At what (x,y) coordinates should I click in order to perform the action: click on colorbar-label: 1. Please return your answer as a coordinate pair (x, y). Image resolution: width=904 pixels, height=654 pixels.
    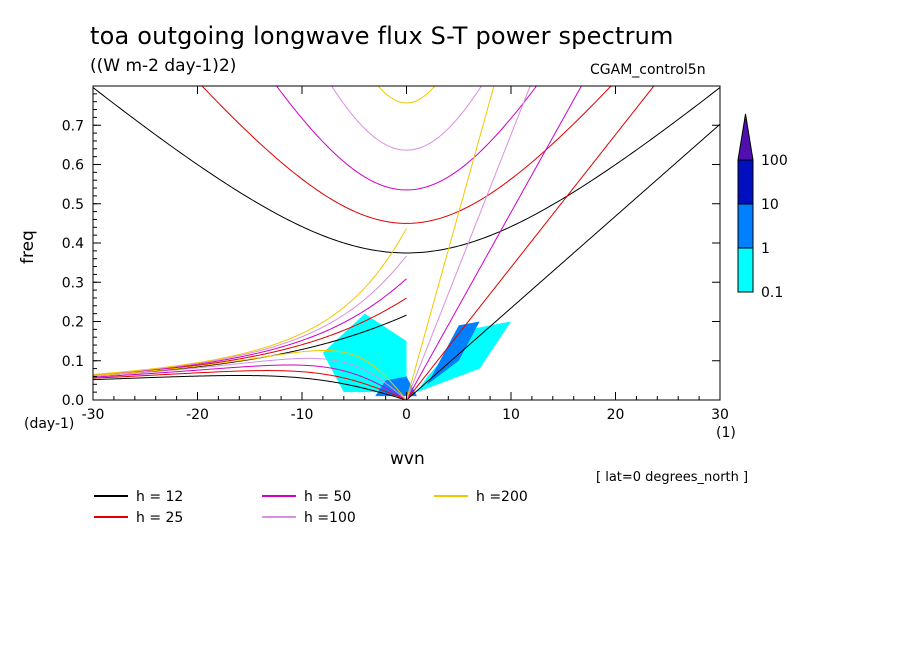
    Looking at the image, I should click on (765, 249).